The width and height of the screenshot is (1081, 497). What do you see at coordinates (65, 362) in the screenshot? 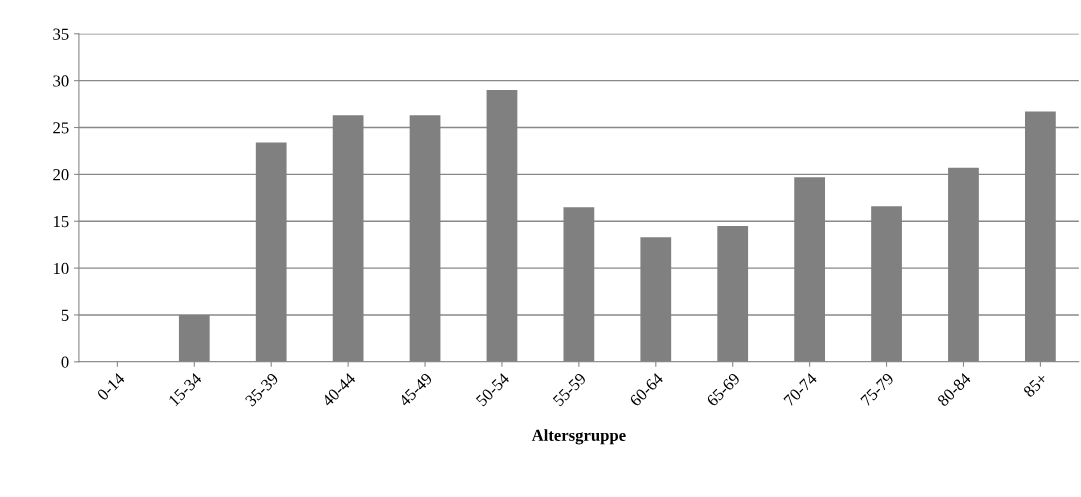
I see `y-tick-label: 0` at bounding box center [65, 362].